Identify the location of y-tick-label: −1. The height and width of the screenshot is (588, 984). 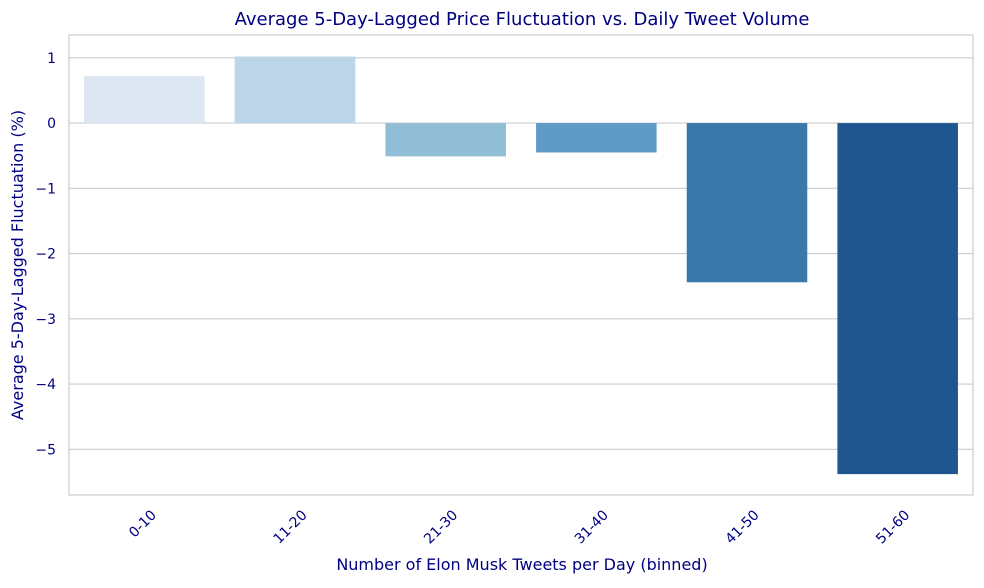
(45, 189).